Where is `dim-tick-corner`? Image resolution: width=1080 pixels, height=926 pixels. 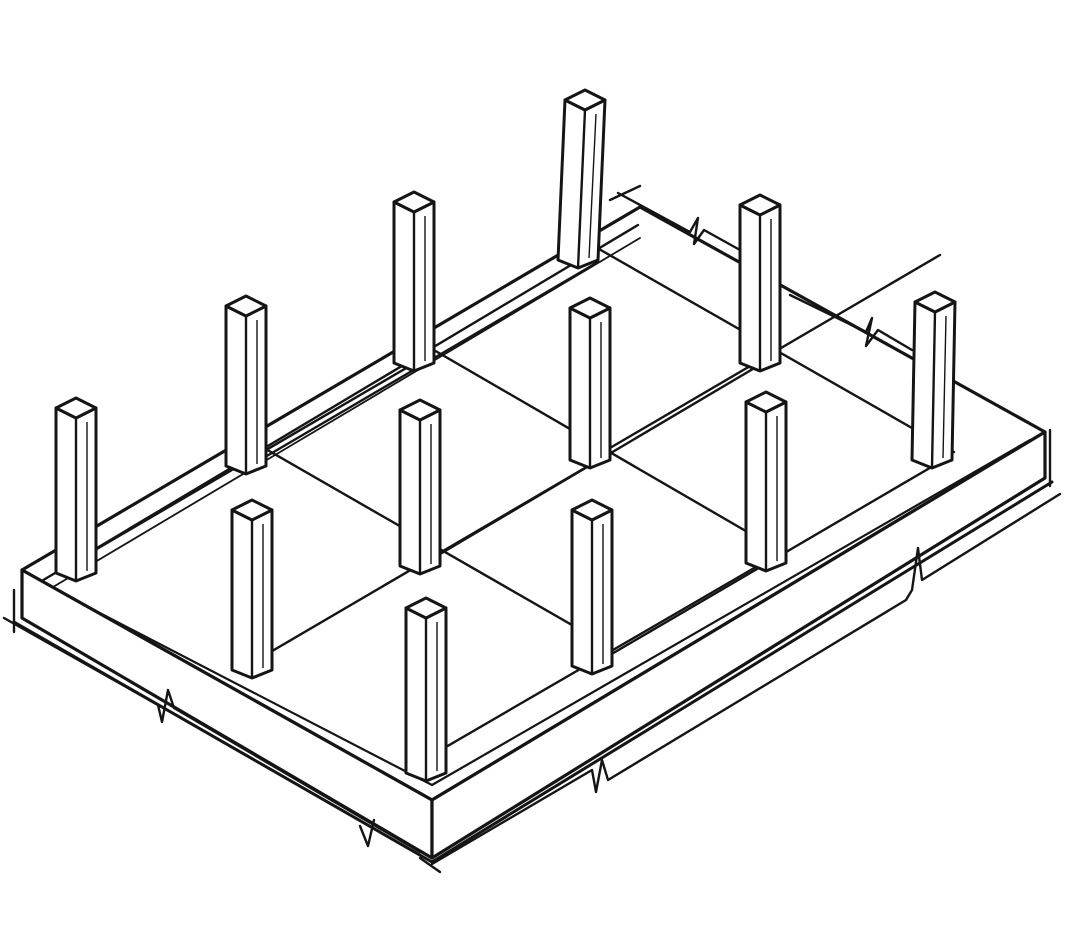
dim-tick-corner is located at coordinates (430, 865).